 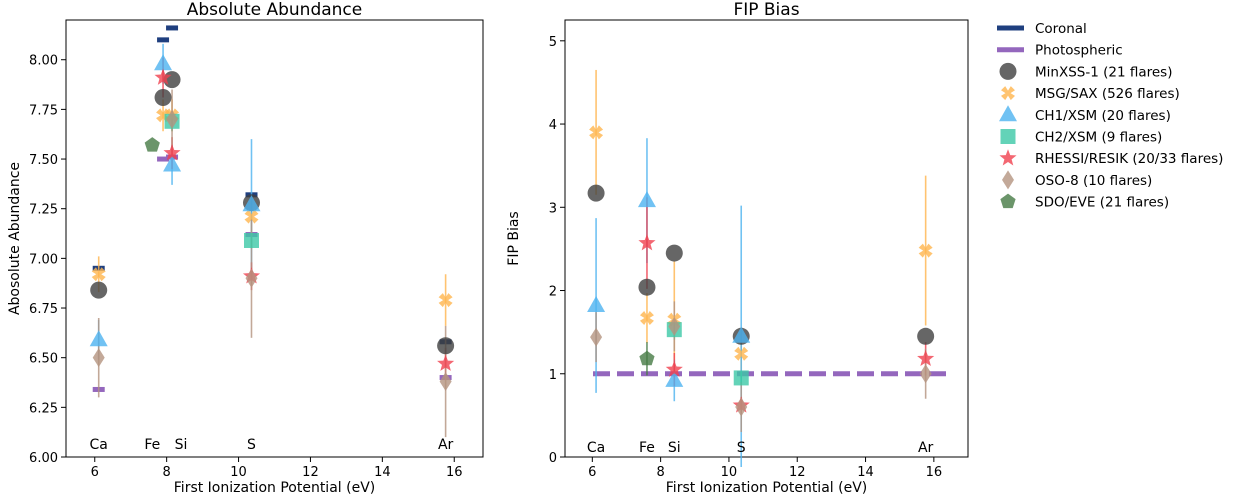 What do you see at coordinates (43, 110) in the screenshot?
I see `left-y-tick-label: 7.75` at bounding box center [43, 110].